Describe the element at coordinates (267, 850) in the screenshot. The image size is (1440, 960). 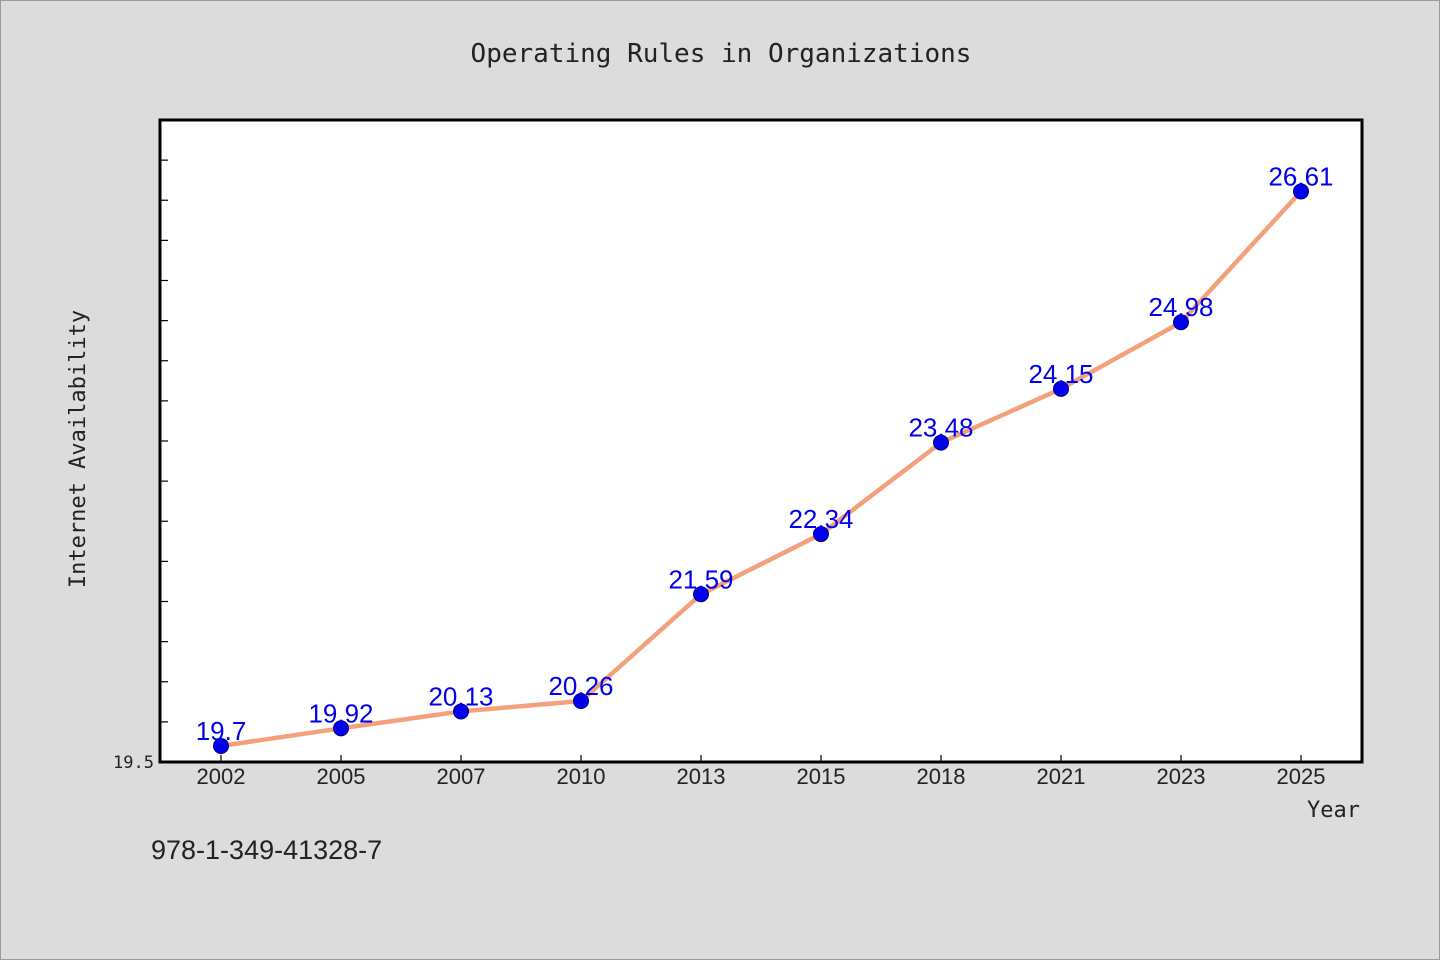
I see `isbn-text: 978-1-349-41328-7` at that location.